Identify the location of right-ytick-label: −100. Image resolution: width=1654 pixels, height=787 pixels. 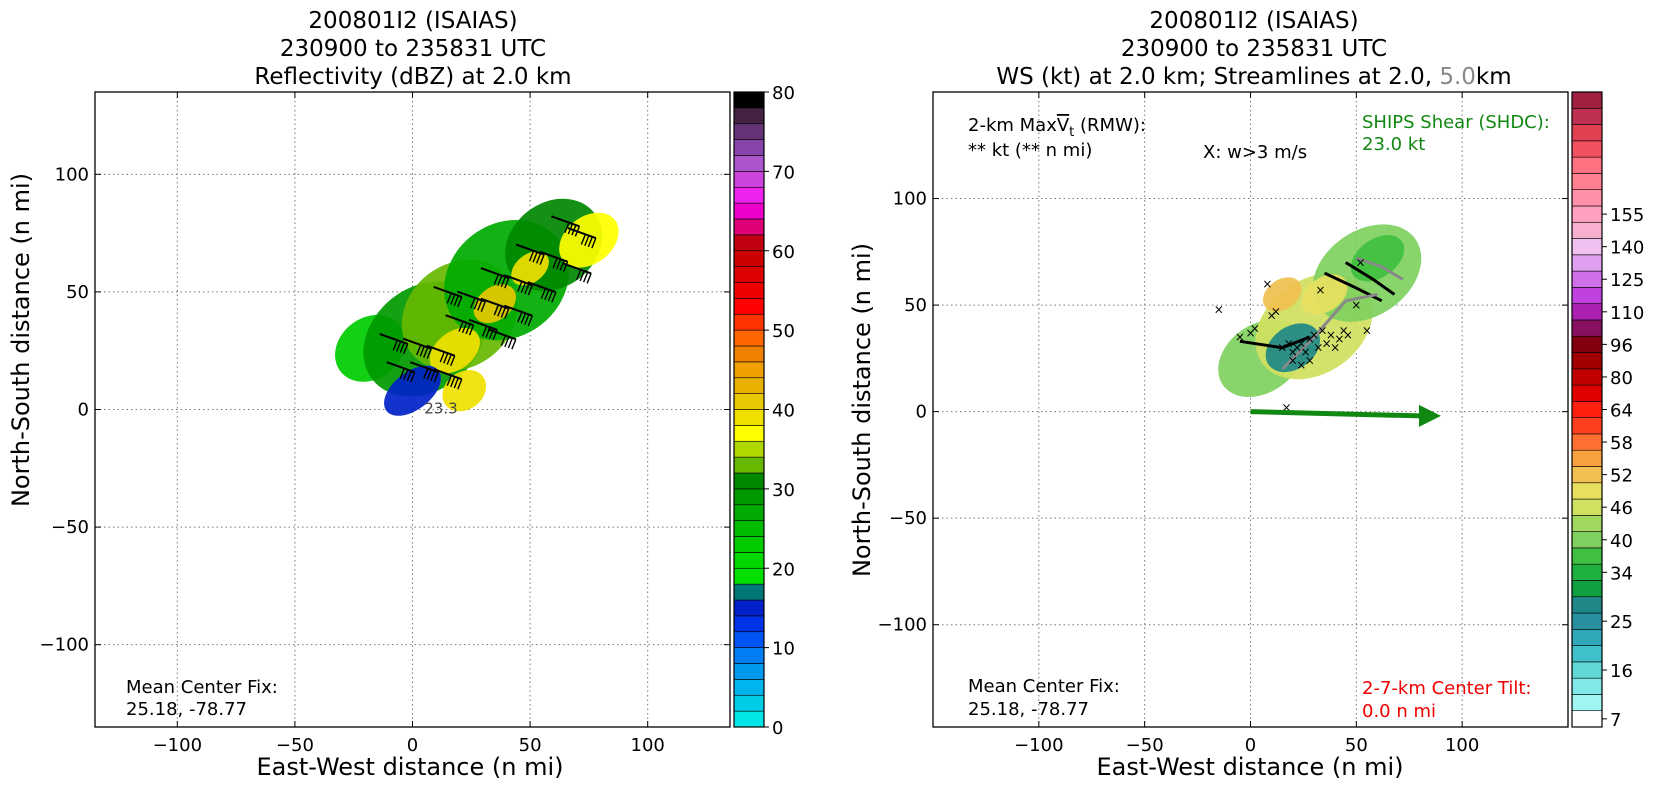
(902, 625).